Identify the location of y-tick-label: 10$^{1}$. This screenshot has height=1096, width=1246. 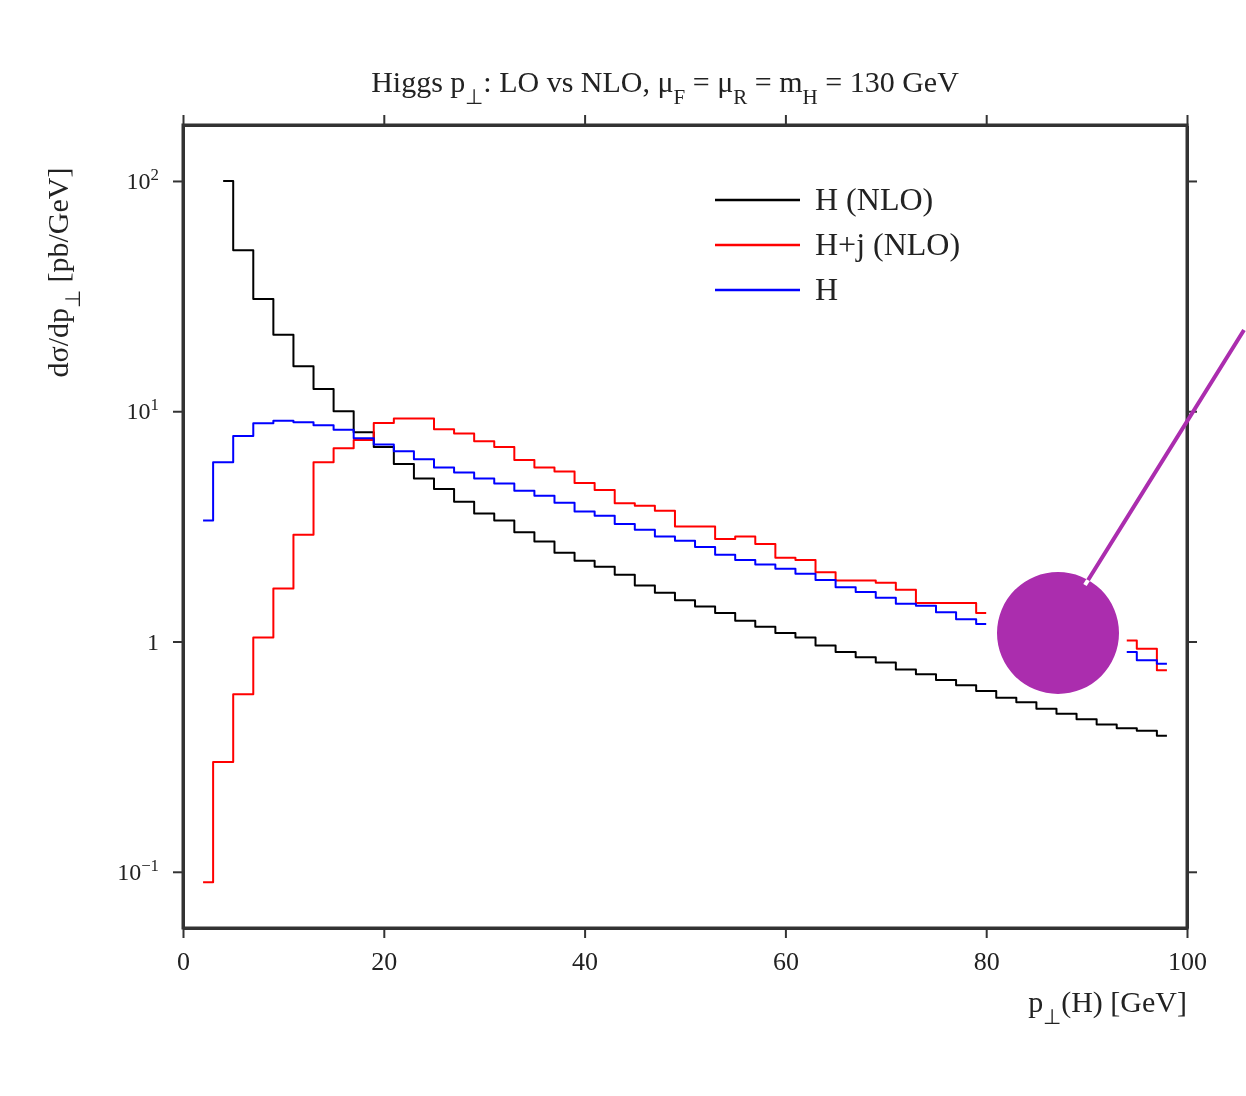
(142, 409).